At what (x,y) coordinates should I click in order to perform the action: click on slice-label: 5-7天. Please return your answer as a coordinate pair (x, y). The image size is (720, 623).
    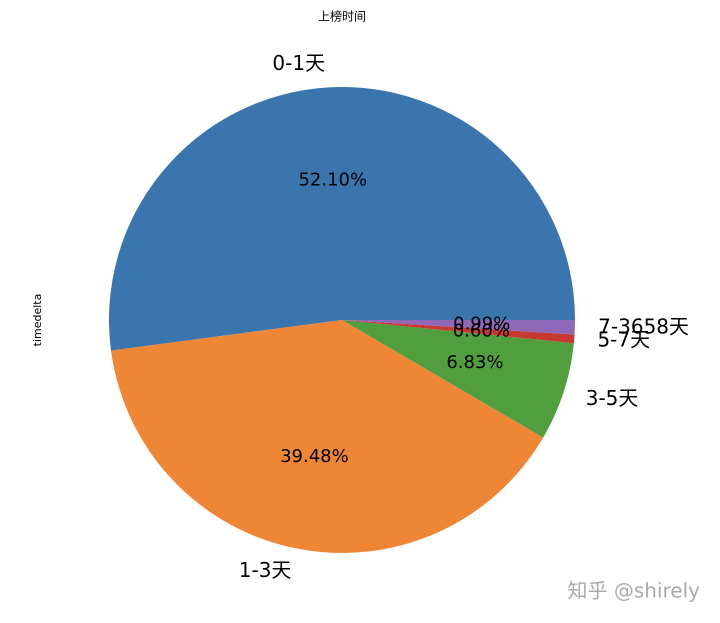
    Looking at the image, I should click on (623, 339).